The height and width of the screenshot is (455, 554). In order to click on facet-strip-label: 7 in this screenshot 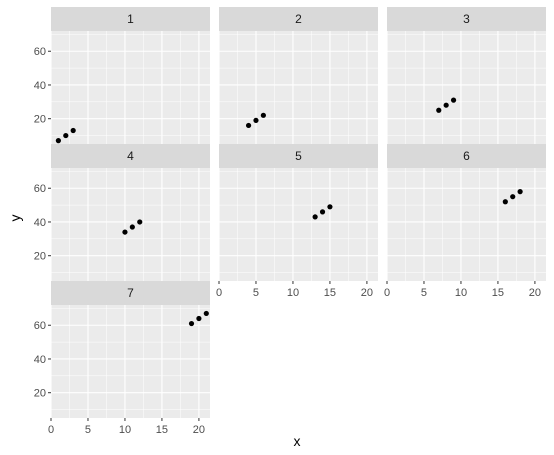, I will do `click(130, 293)`.